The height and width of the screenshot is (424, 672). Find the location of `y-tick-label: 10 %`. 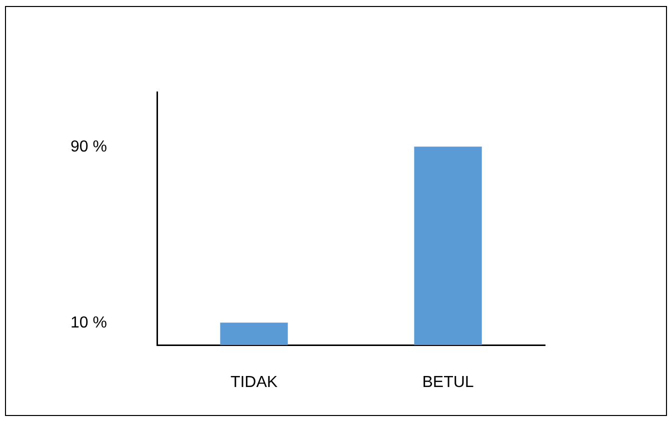

y-tick-label: 10 % is located at coordinates (88, 323).